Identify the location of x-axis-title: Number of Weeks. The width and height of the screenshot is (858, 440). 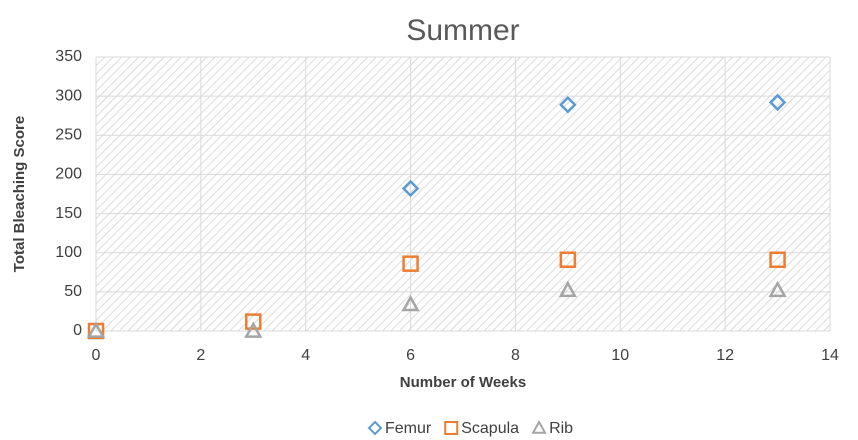
(463, 382).